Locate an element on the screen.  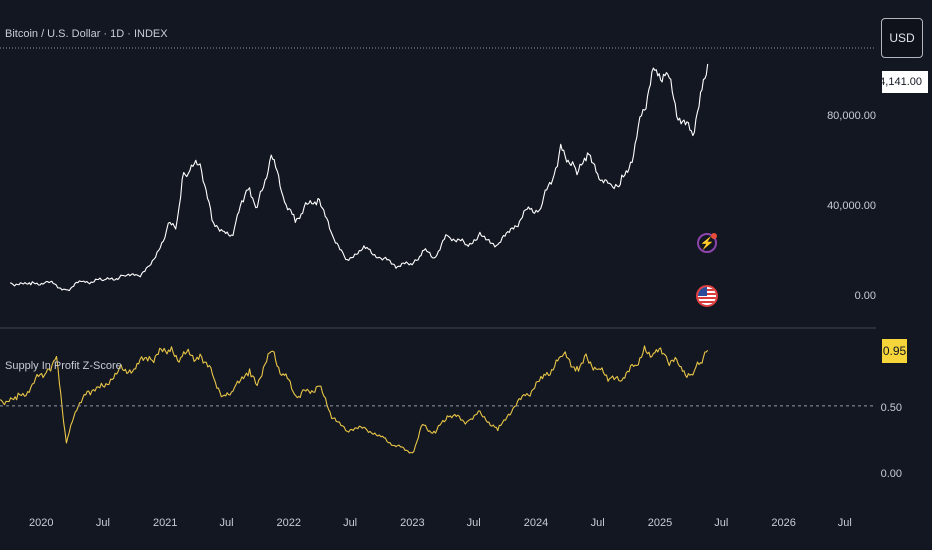
chart-title: Bitcoin / U.S. Dollar · 1D · INDEX is located at coordinates (86, 34).